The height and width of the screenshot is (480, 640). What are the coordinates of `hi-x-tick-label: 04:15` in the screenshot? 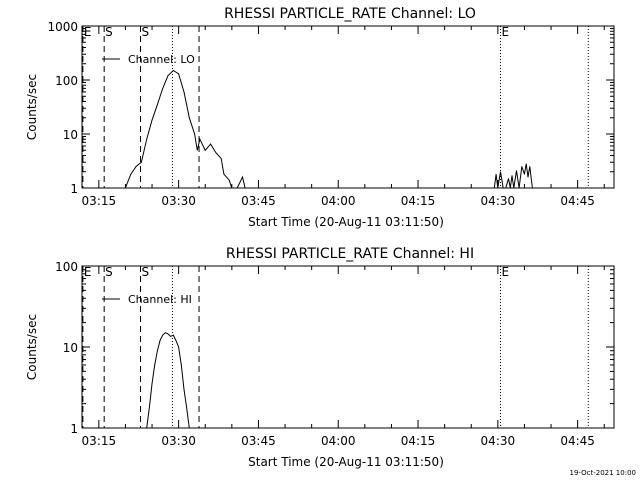 It's located at (418, 441).